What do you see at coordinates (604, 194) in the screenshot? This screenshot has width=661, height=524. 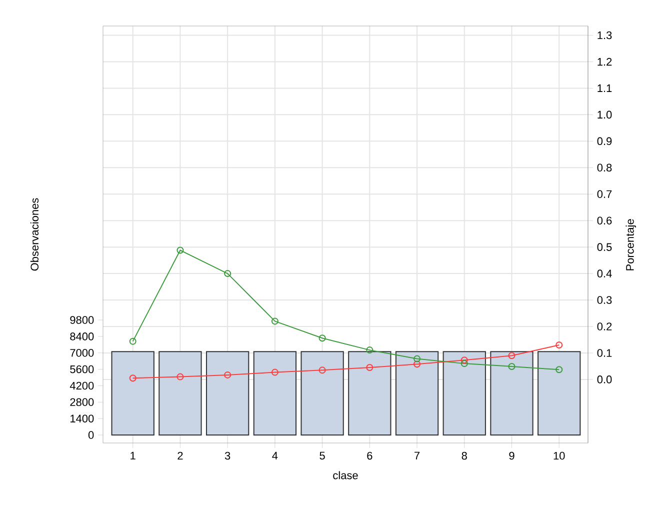 I see `y2-tick-label: 0.7` at bounding box center [604, 194].